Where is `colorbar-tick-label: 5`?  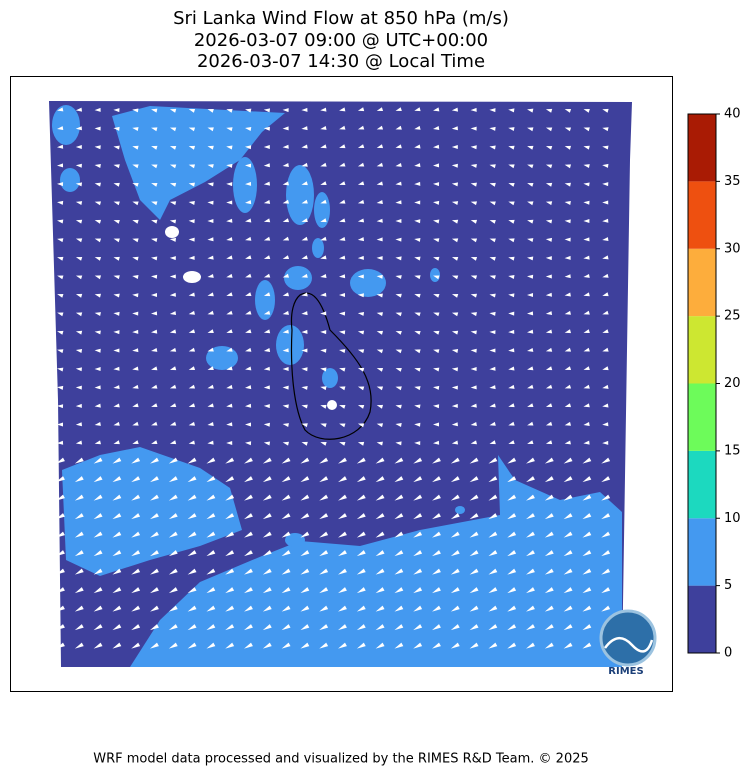 colorbar-tick-label: 5 is located at coordinates (728, 585).